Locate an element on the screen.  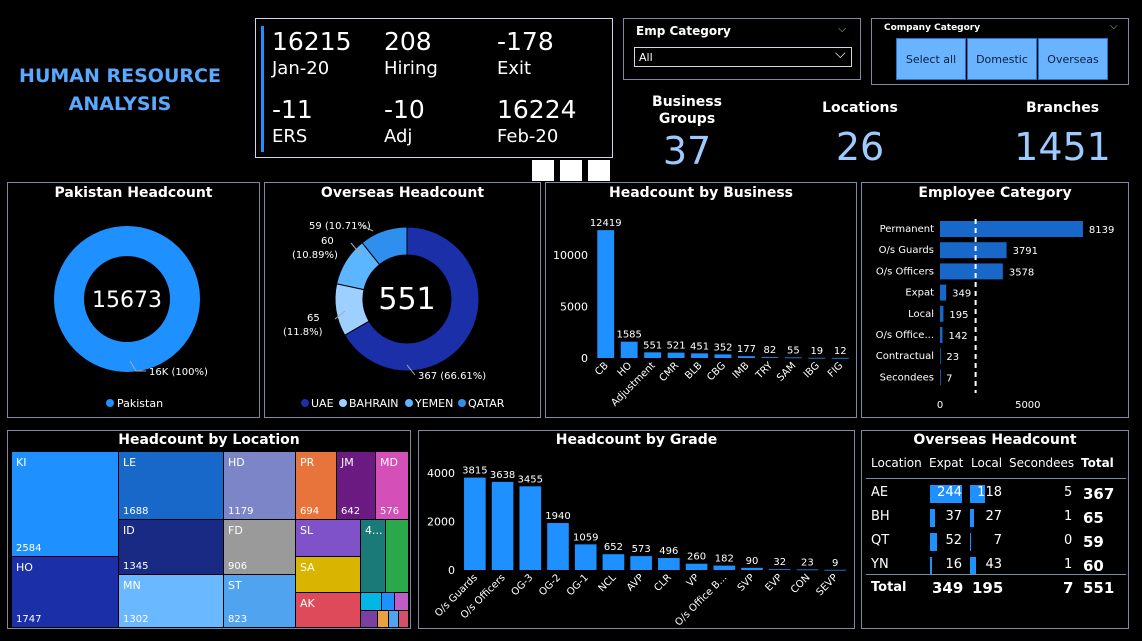
treemap-tile-ki: KI 2584 is located at coordinates (65, 504).